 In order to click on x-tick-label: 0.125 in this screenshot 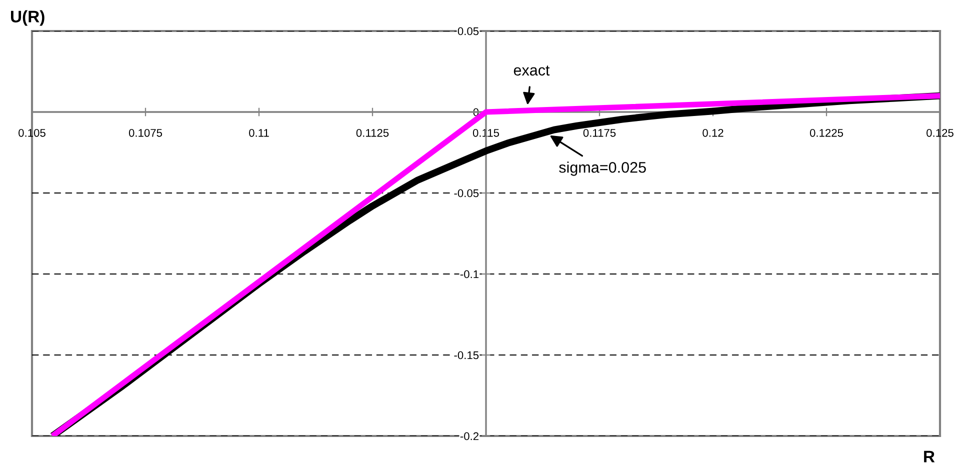, I will do `click(940, 132)`.